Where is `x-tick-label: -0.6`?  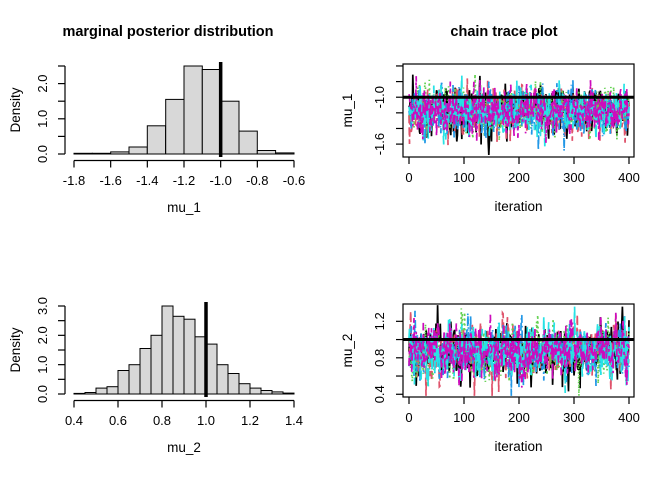 x-tick-label: -0.6 is located at coordinates (294, 180).